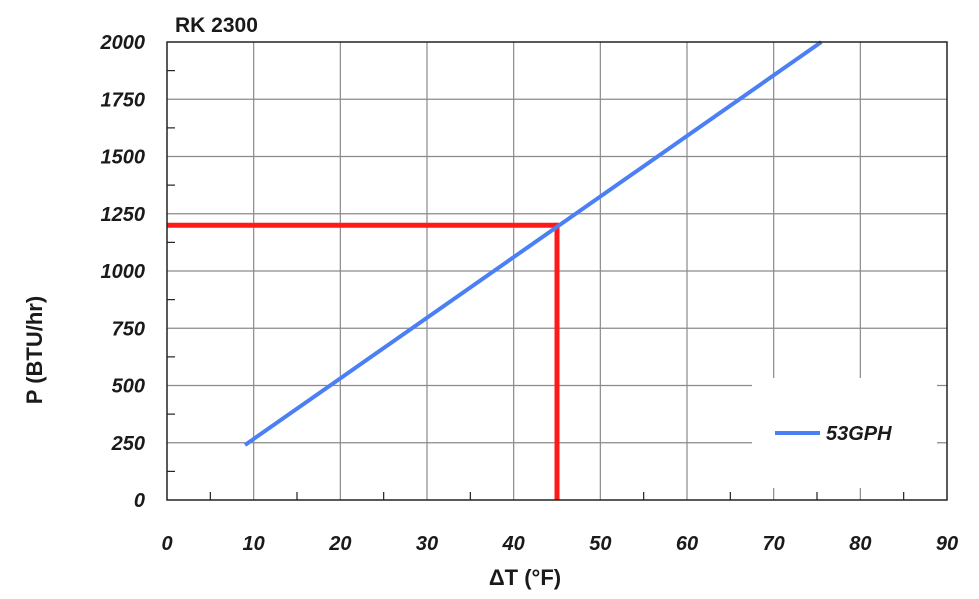 This screenshot has height=599, width=979. Describe the element at coordinates (123, 215) in the screenshot. I see `y-tick-label: 1250` at that location.